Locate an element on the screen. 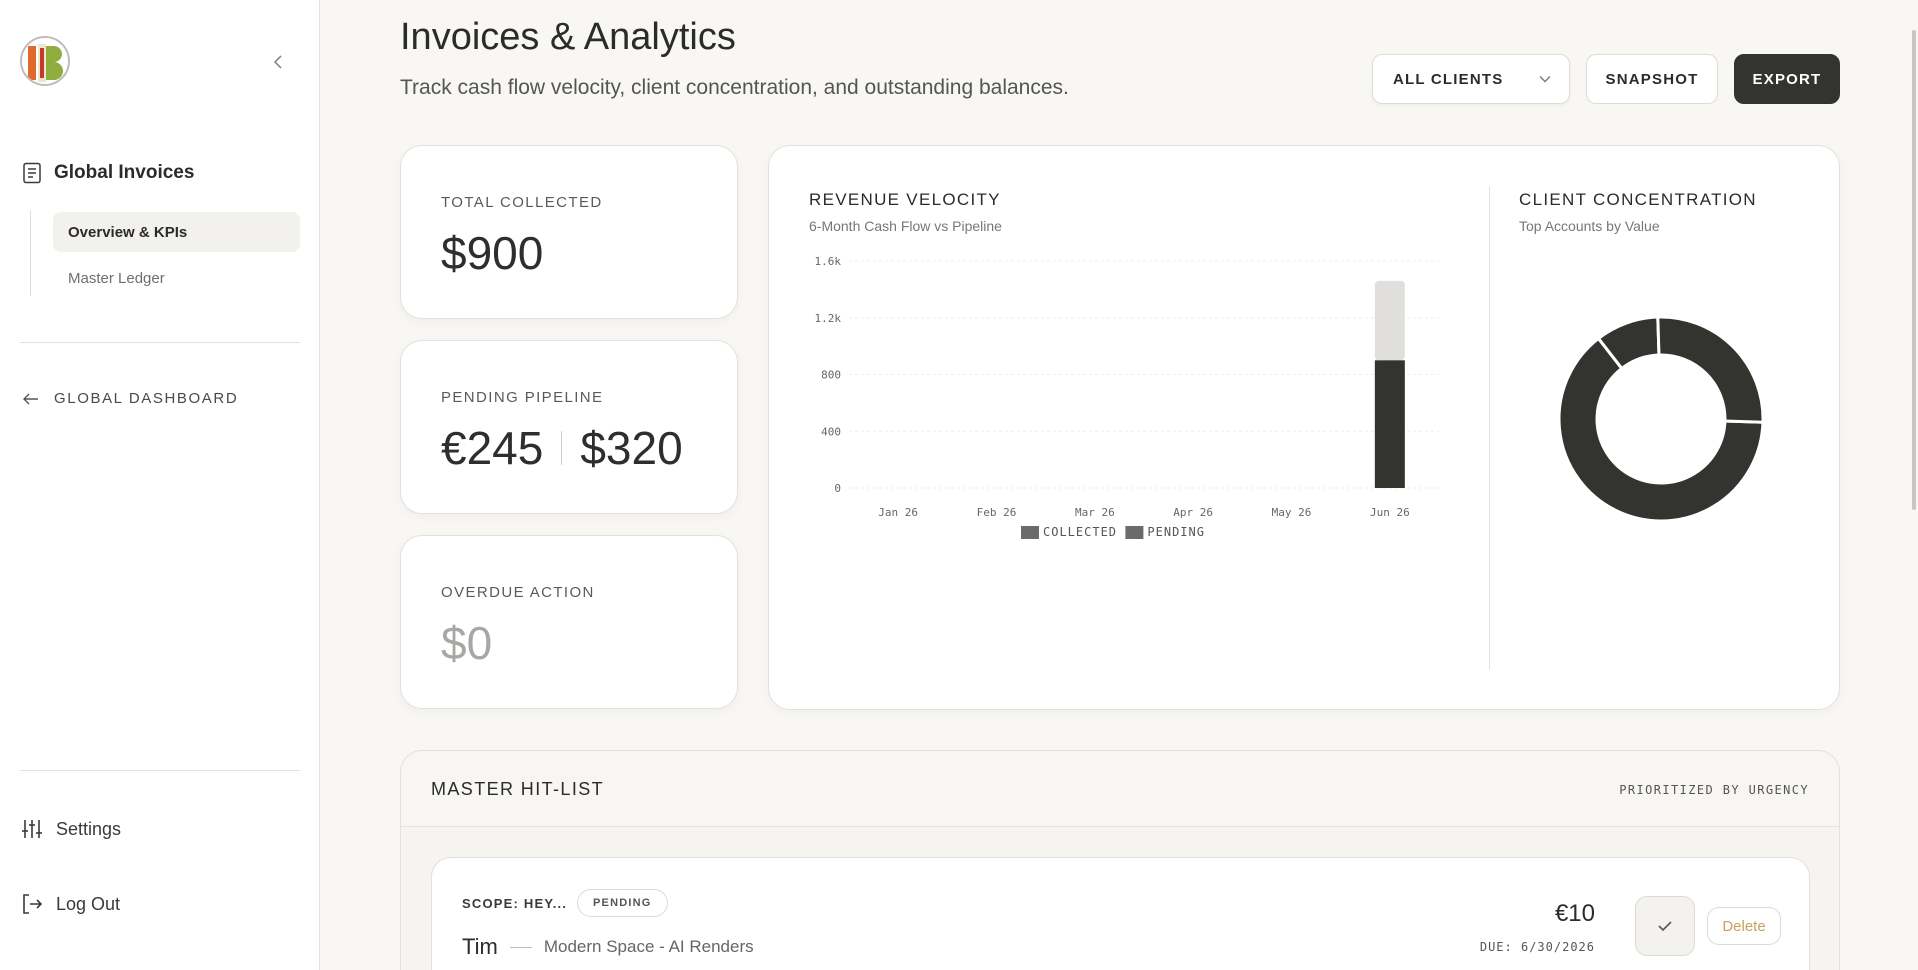  y-tick-label: 1.2k is located at coordinates (828, 318).